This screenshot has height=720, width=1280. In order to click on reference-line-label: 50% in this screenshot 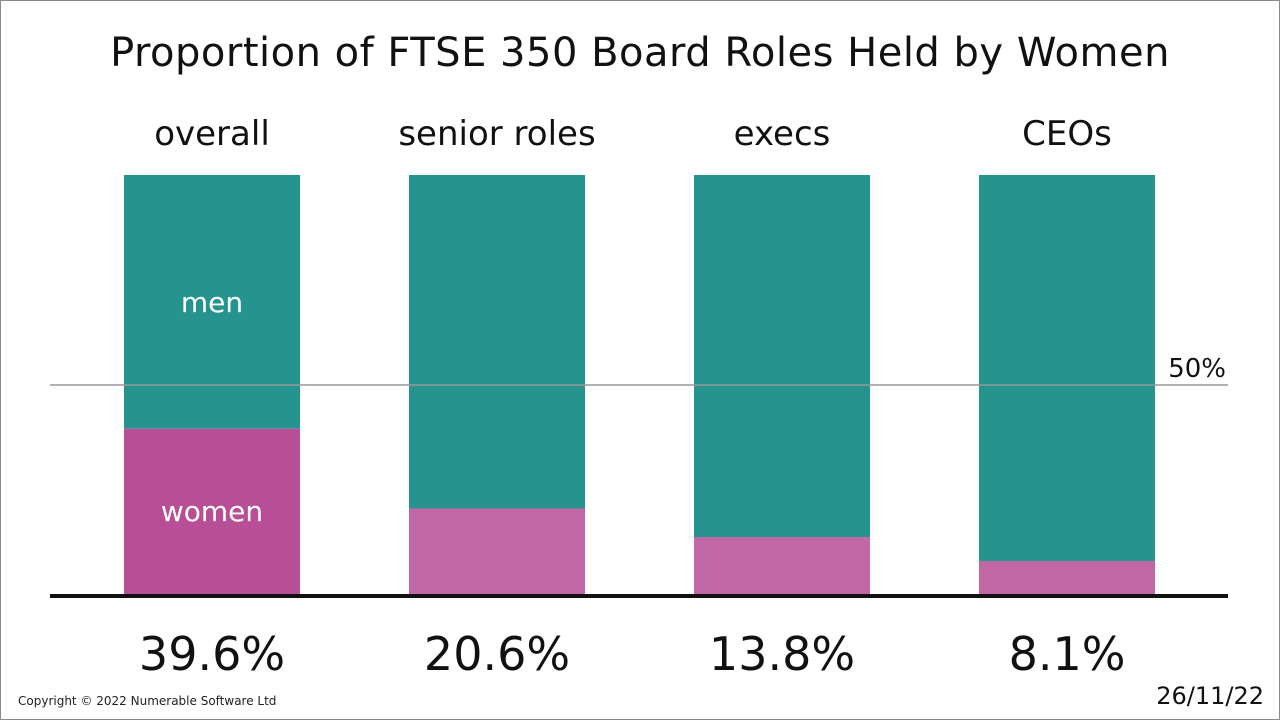, I will do `click(1197, 369)`.